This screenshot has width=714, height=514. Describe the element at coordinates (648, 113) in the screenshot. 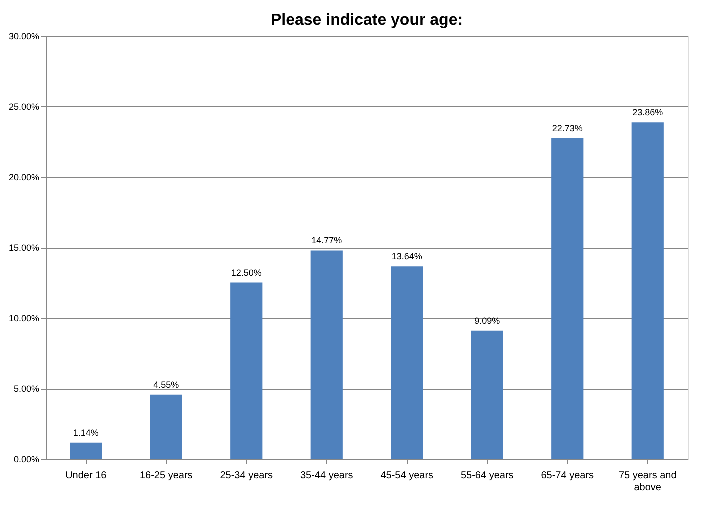

I see `data-label: 23.86%` at that location.